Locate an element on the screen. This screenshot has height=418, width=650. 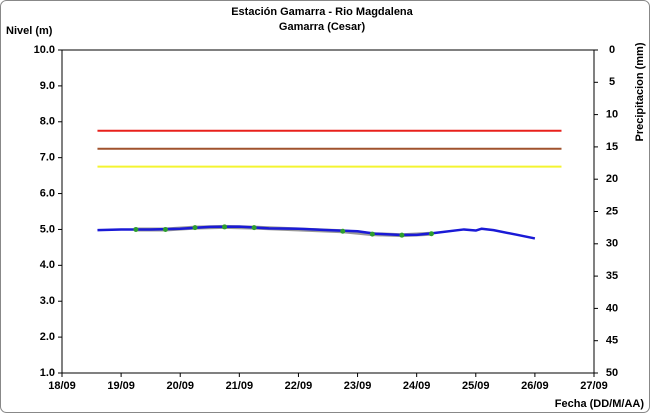
y-tick-label: 8.0 is located at coordinates (47, 122).